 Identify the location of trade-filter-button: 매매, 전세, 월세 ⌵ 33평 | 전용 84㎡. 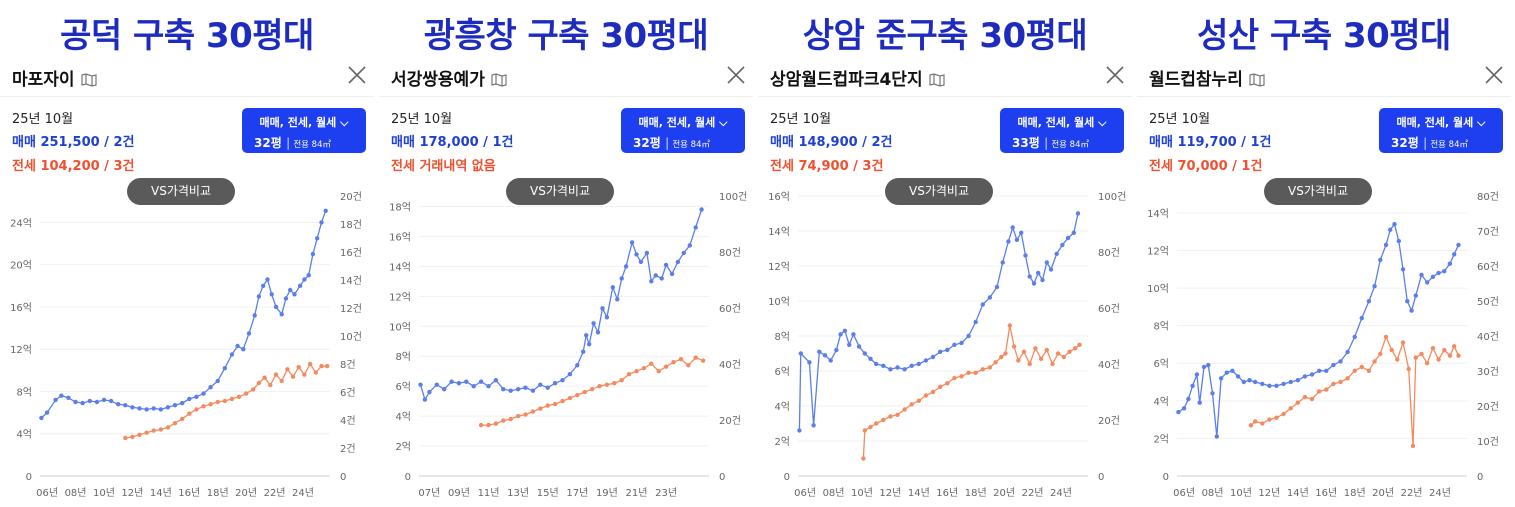
(1062, 130).